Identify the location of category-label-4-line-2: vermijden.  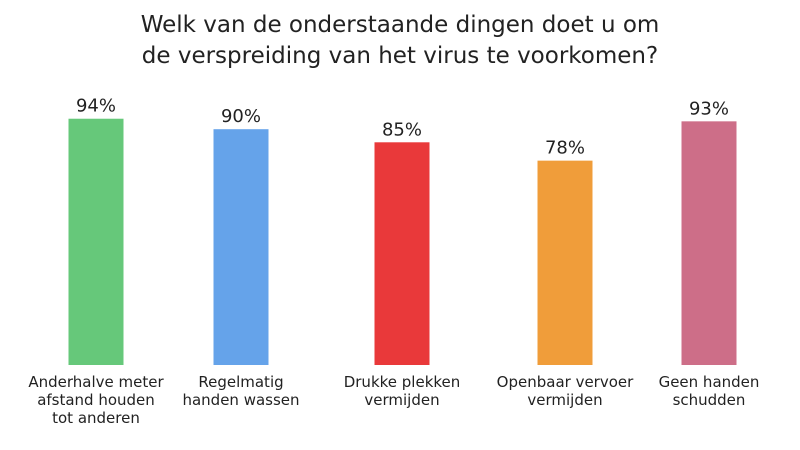
(564, 400).